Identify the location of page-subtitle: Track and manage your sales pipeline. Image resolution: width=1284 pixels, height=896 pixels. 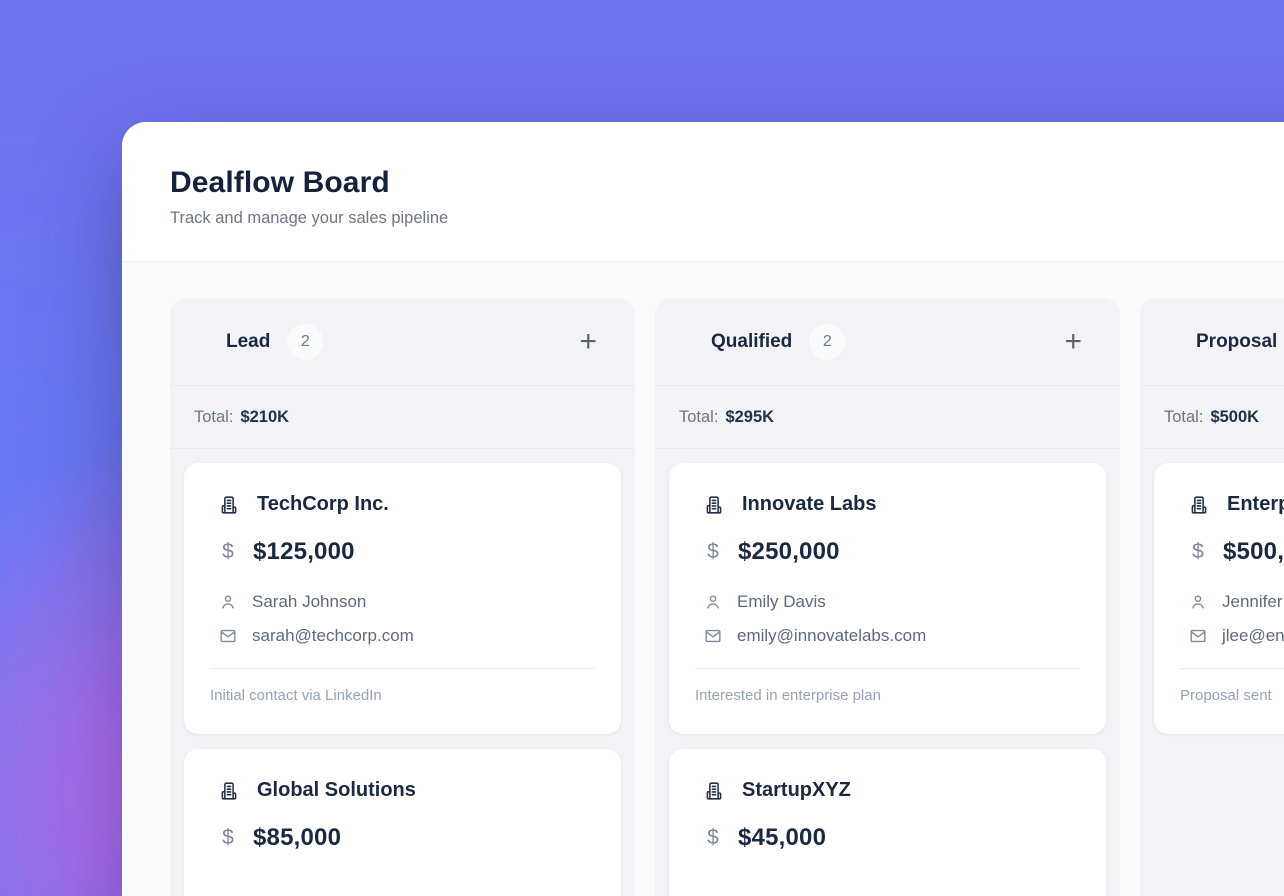
(309, 218).